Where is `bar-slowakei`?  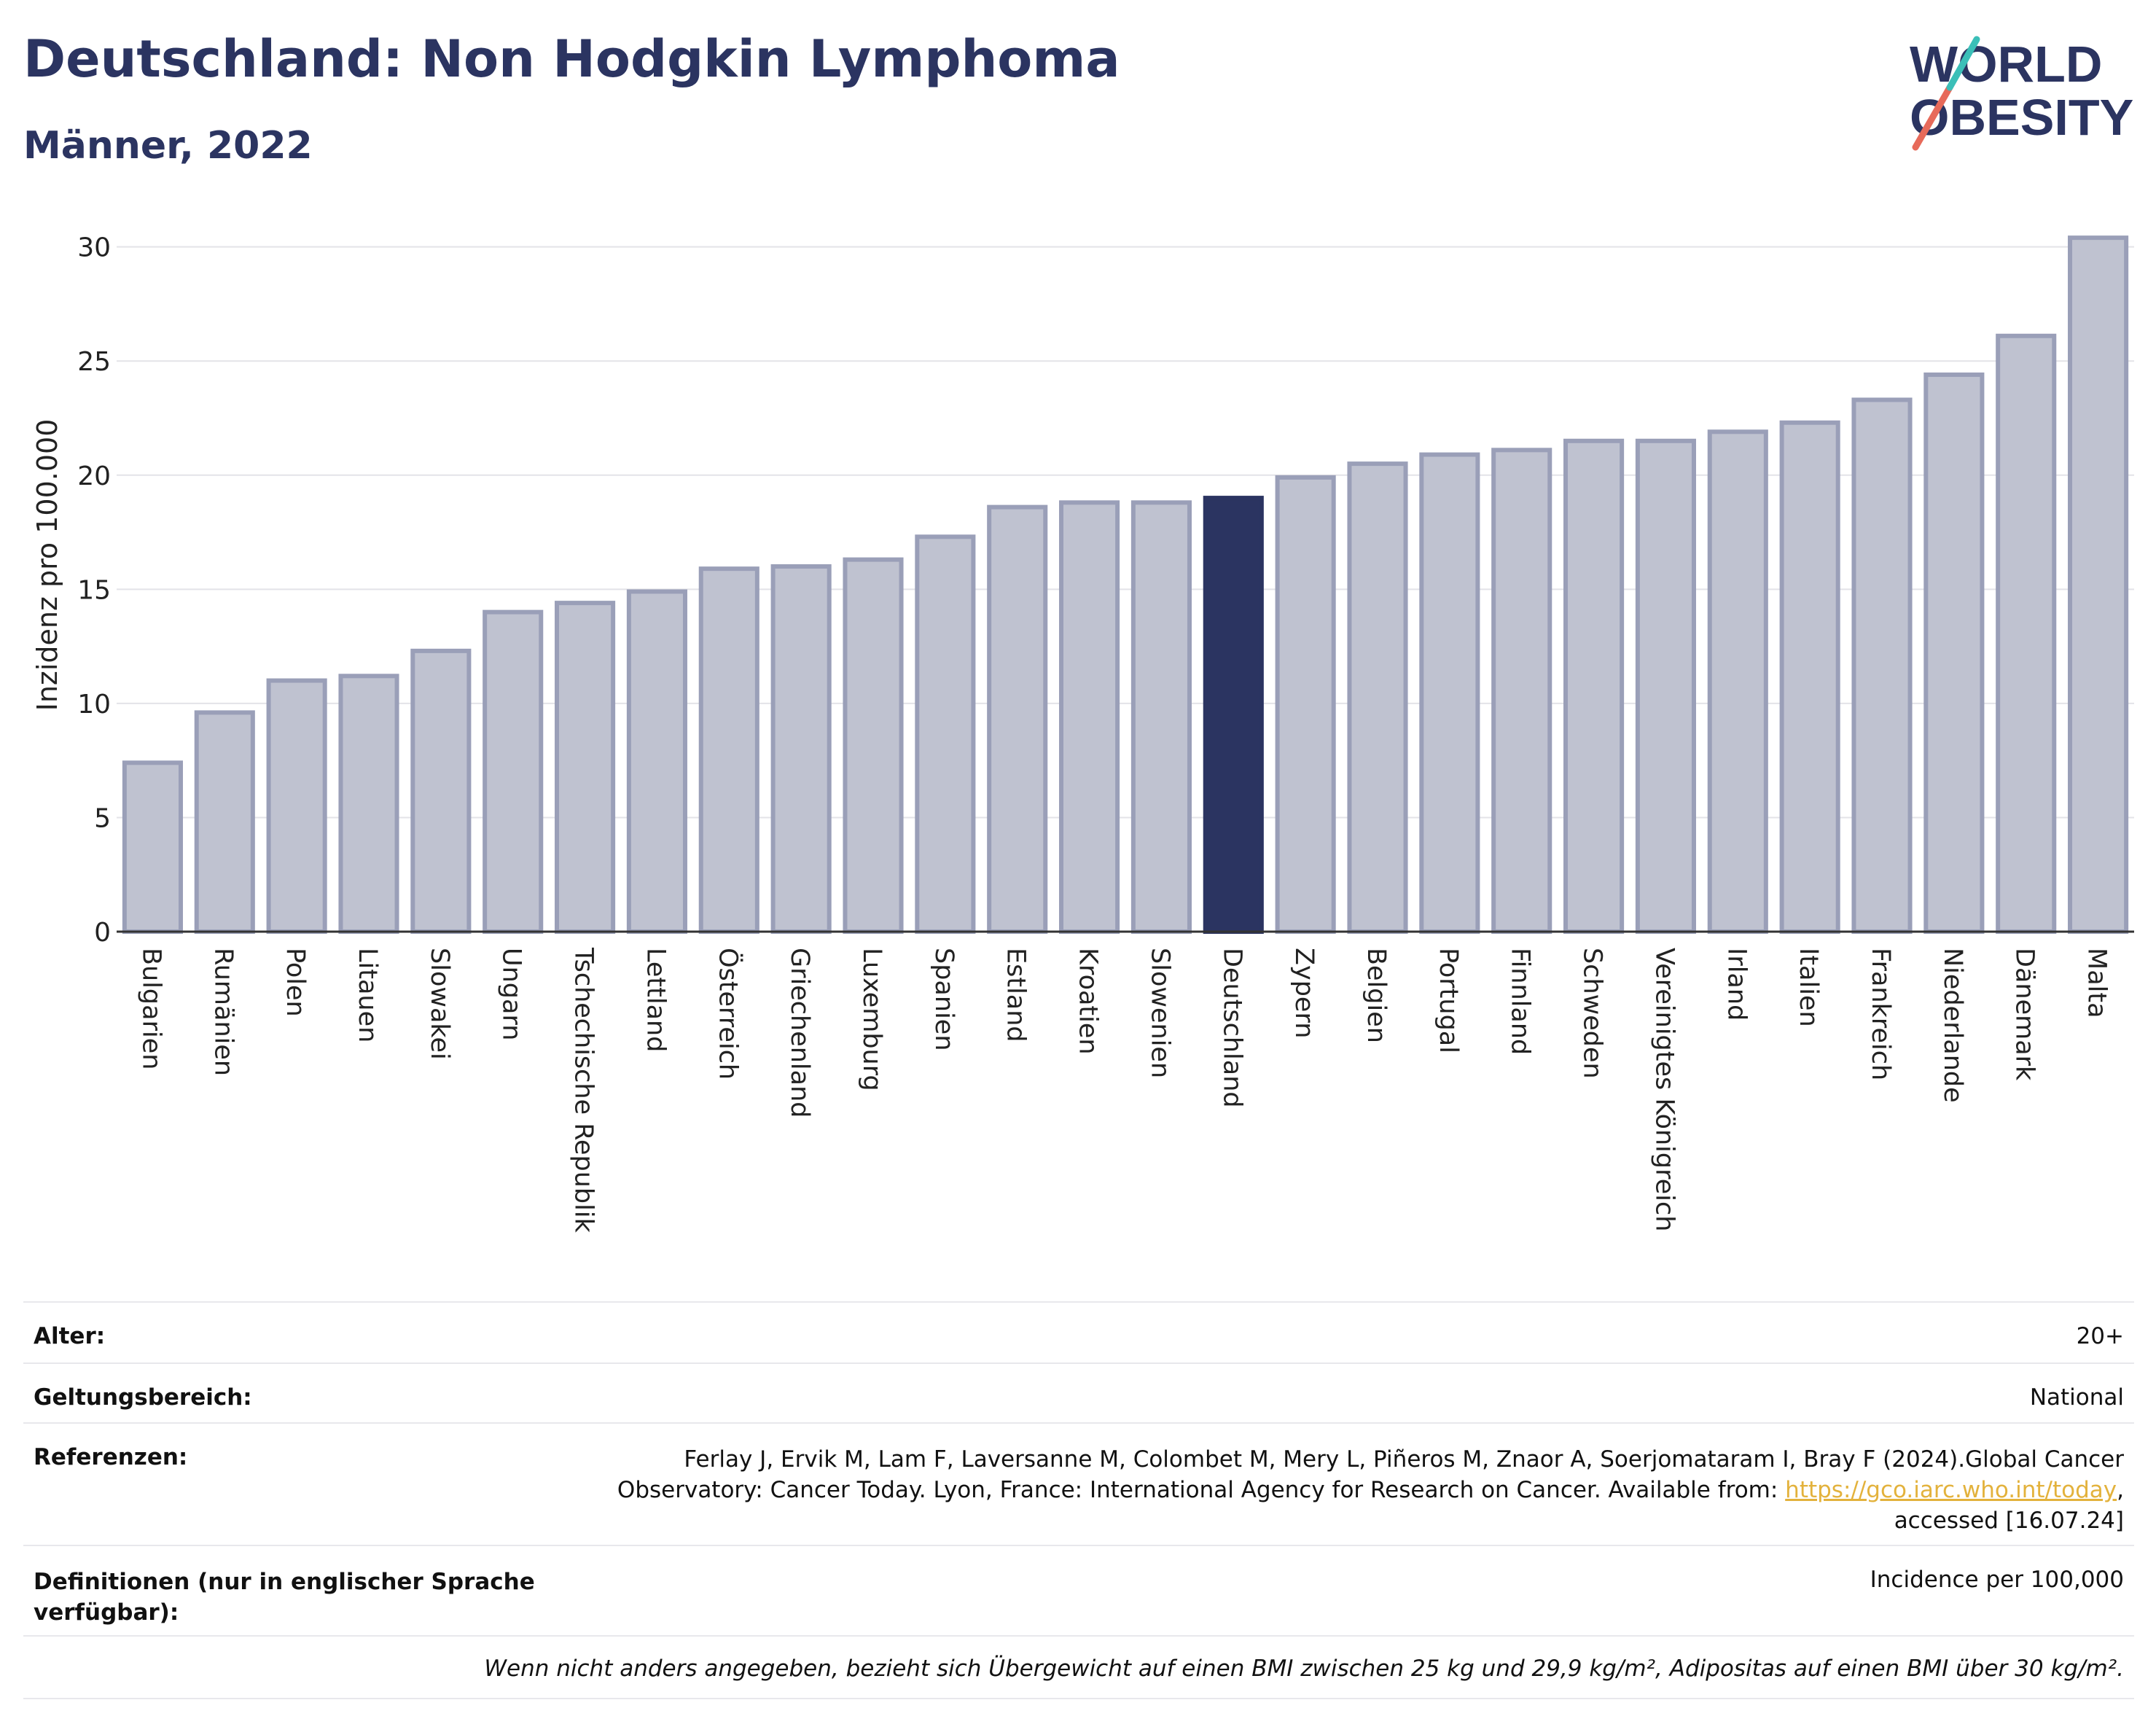
bar-slowakei is located at coordinates (441, 791).